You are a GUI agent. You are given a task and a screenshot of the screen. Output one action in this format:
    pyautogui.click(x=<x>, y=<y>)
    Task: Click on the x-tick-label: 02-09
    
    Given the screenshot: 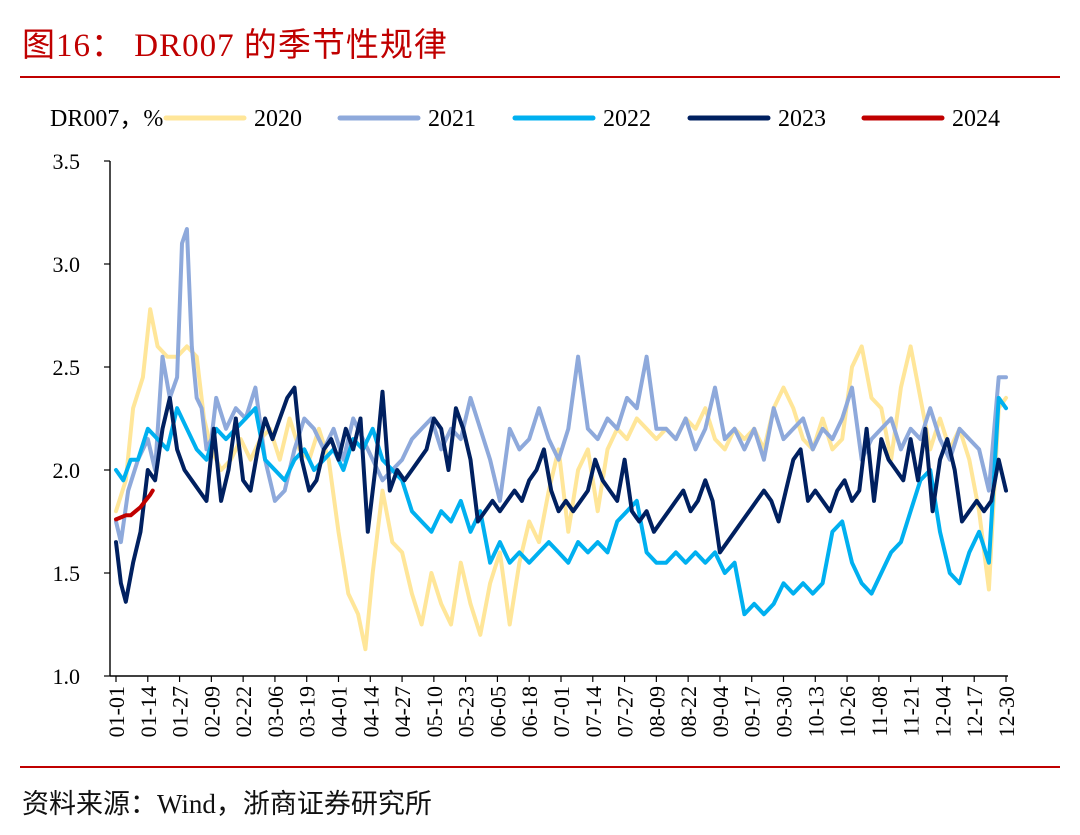 What is the action you would take?
    pyautogui.click(x=211, y=711)
    